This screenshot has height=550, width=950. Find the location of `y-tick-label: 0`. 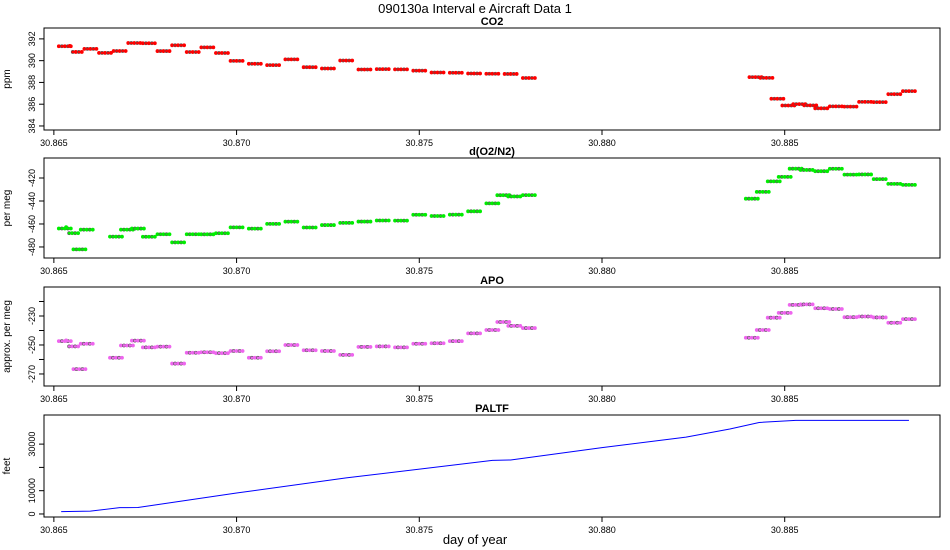

y-tick-label: 0 is located at coordinates (32, 513).